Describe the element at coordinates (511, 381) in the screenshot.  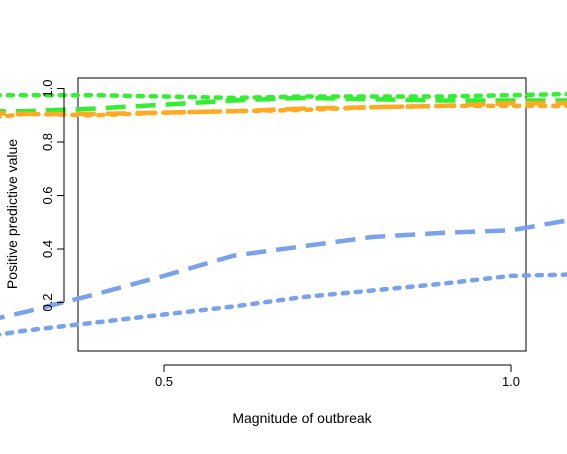
I see `x-tick-label: 1.0` at that location.